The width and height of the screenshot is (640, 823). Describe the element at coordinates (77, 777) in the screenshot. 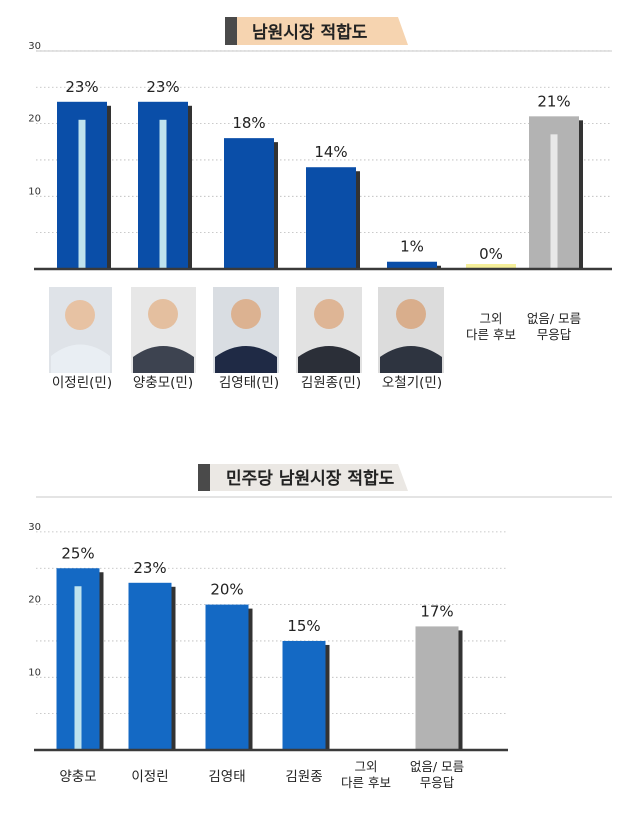

I see `category-label: 양충모` at that location.